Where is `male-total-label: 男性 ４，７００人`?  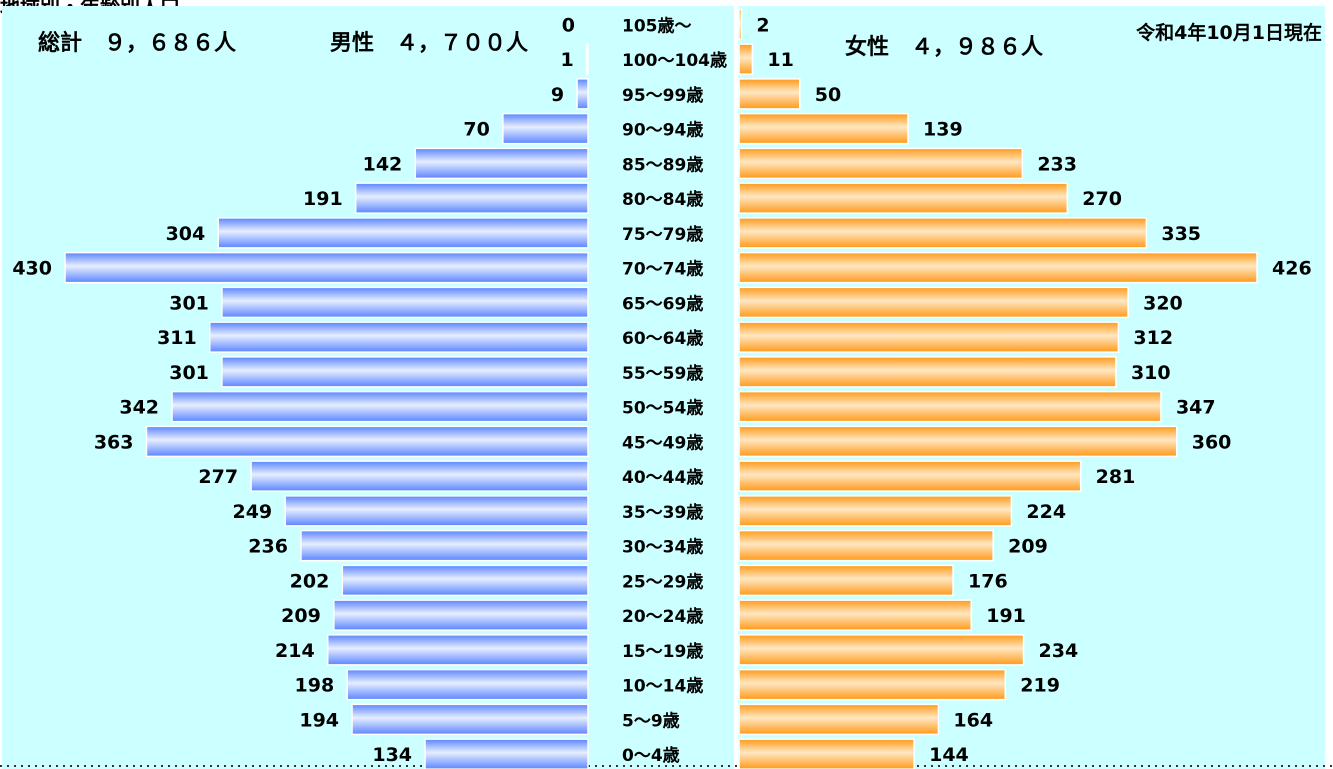
male-total-label: 男性 ４，７００人 is located at coordinates (429, 43).